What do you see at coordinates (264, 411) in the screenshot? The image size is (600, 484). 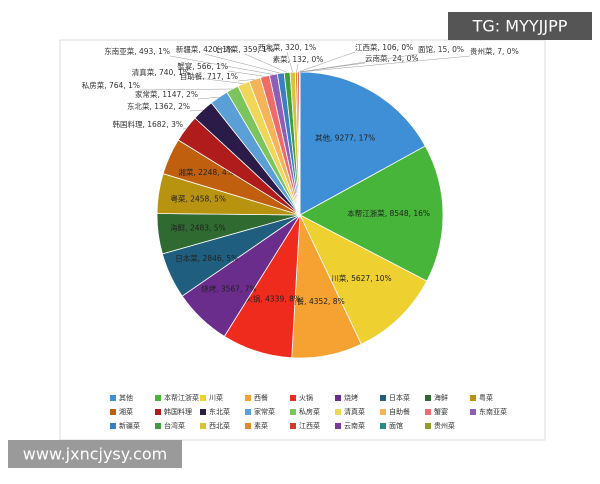 I see `legend-label: 家常菜` at bounding box center [264, 411].